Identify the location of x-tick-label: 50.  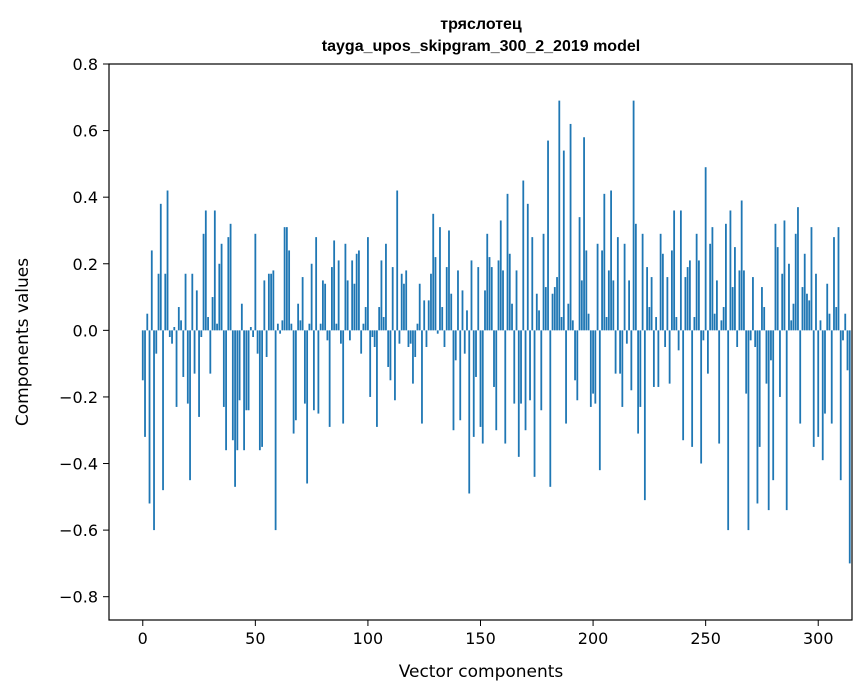
(255, 638).